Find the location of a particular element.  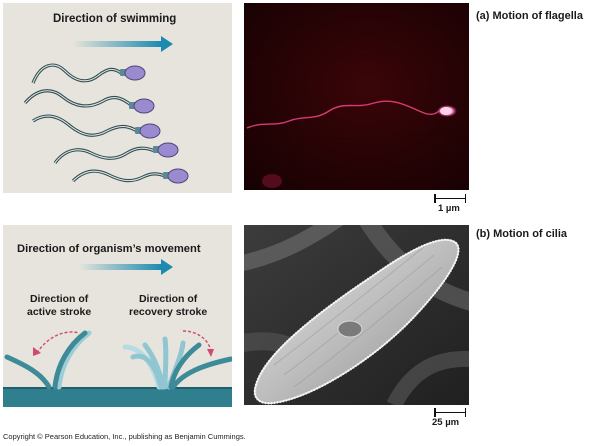

paramecium-body is located at coordinates (357, 322).